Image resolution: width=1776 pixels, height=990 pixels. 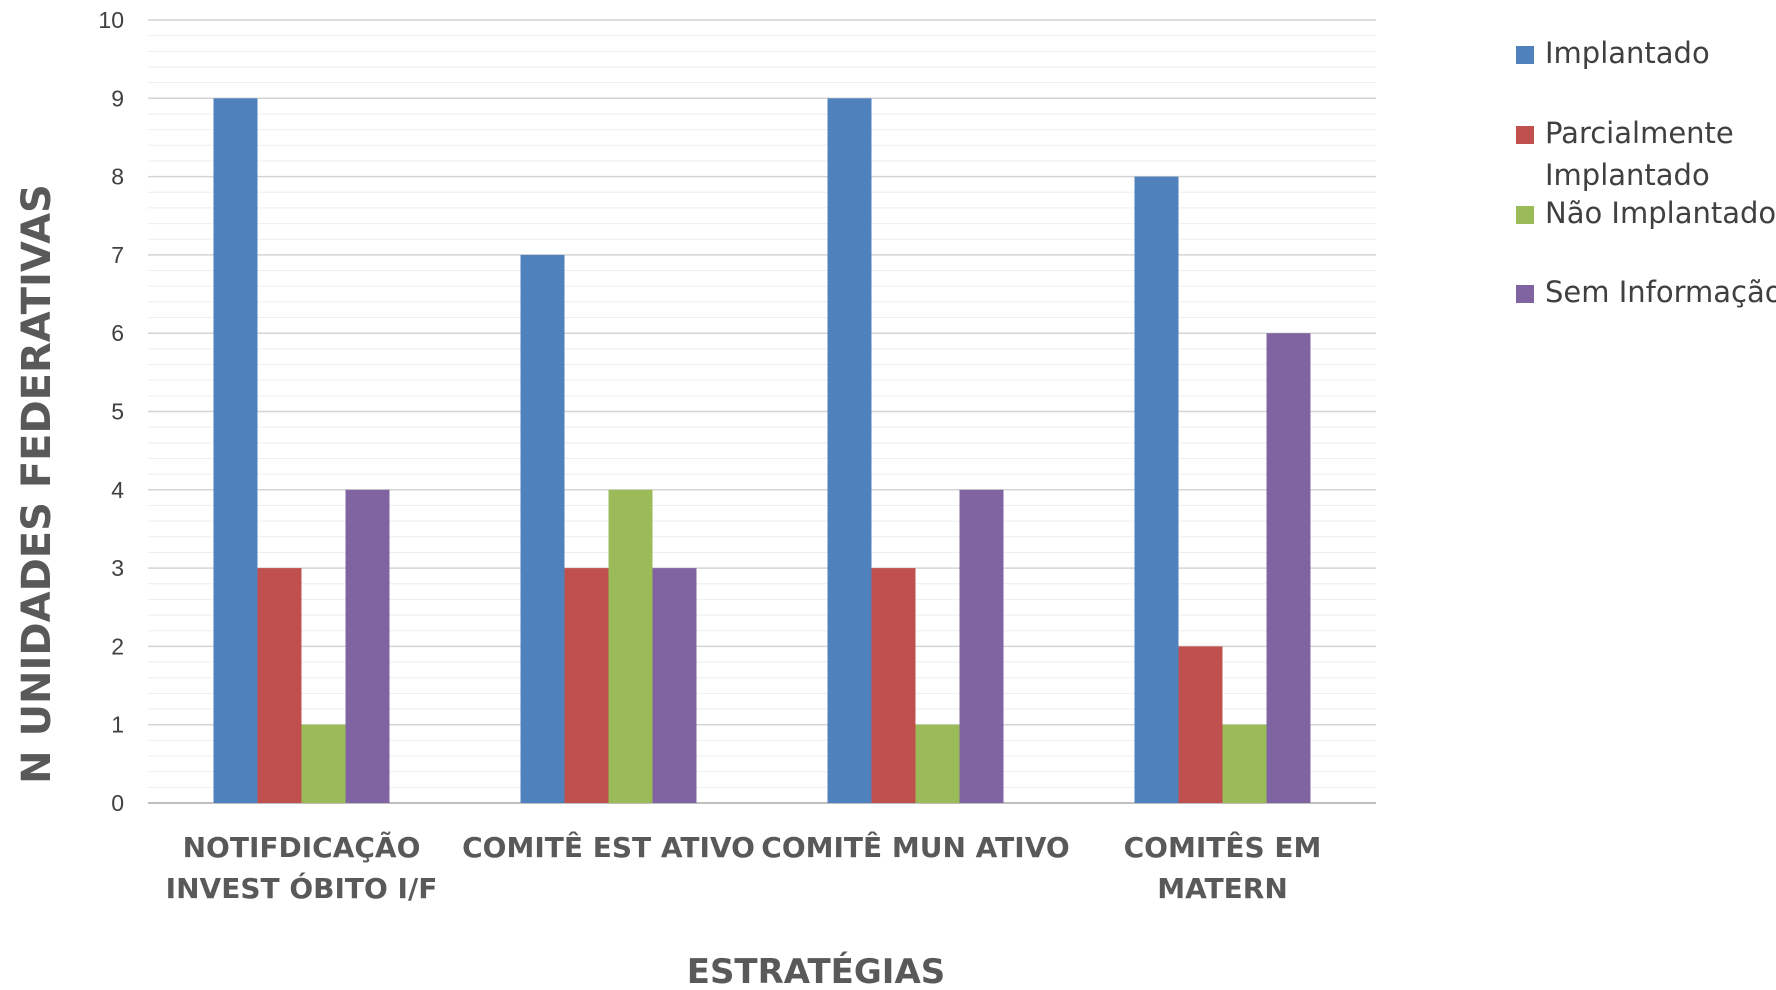 I want to click on y-tick-label: 4, so click(x=117, y=490).